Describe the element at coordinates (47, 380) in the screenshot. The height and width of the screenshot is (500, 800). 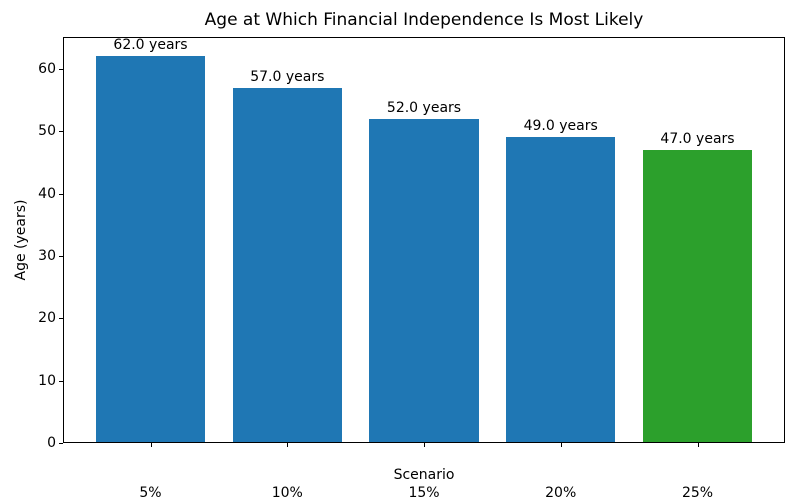
I see `y-tick-label: 10` at that location.